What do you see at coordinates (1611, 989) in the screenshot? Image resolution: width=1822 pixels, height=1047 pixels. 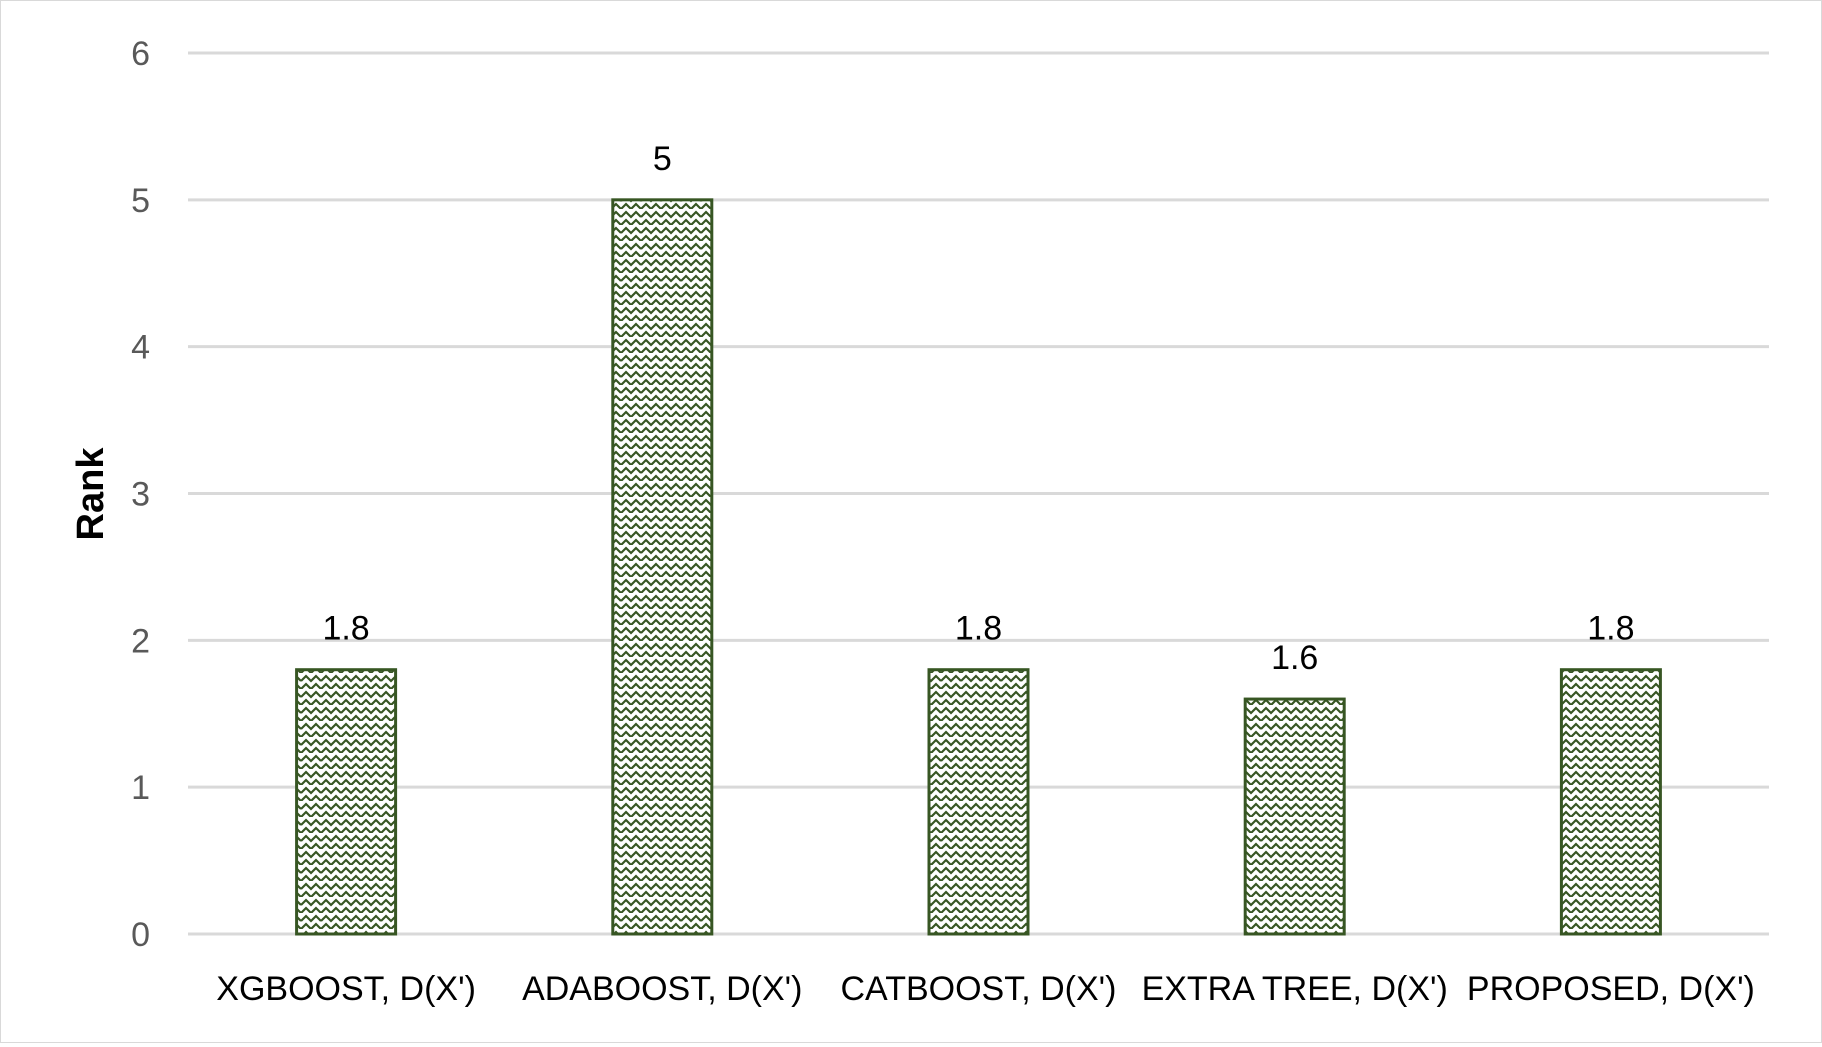 I see `x-category-label-4: PROPOSED, D(X')` at bounding box center [1611, 989].